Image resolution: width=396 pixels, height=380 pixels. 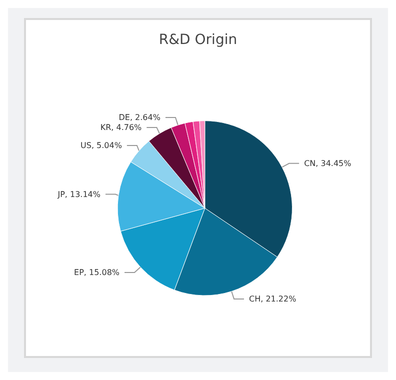 I want to click on slice-label: JP, 13.14%, so click(x=78, y=194).